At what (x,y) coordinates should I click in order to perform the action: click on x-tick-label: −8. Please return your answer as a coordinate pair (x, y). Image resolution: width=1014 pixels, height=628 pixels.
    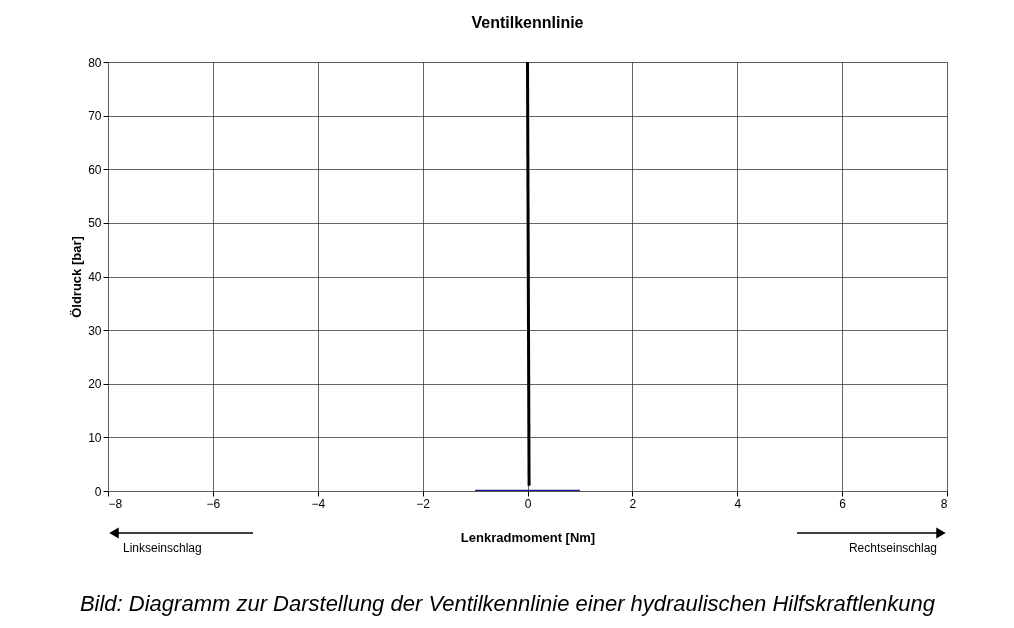
    Looking at the image, I should click on (115, 503).